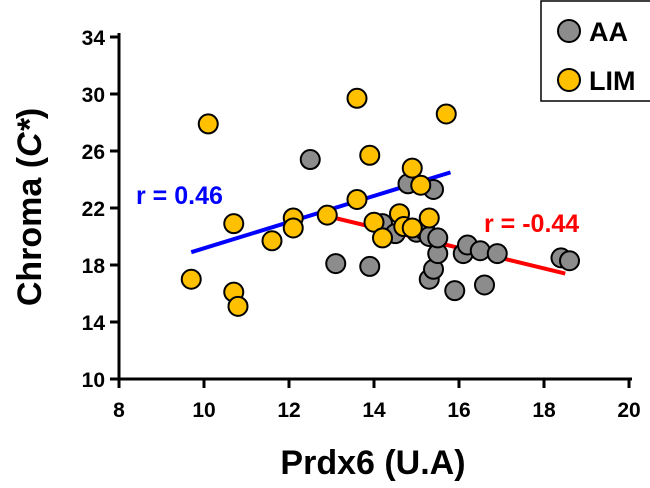  Describe the element at coordinates (612, 81) in the screenshot. I see `legend-label-lim: LIM` at that location.